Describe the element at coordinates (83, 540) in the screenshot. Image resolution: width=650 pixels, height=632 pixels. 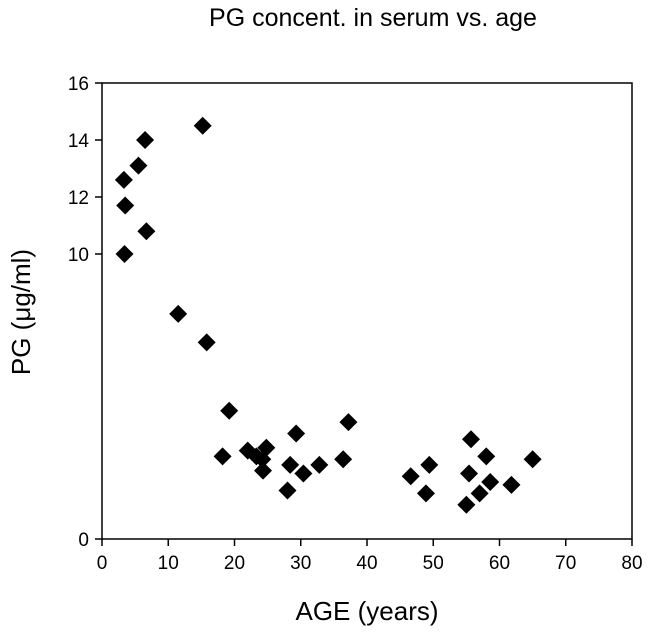
I see `y-tick-label: 0` at that location.